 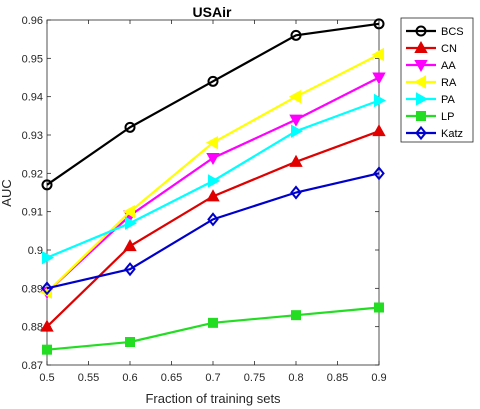 What do you see at coordinates (129, 378) in the screenshot?
I see `x-tick-label: 0.6` at bounding box center [129, 378].